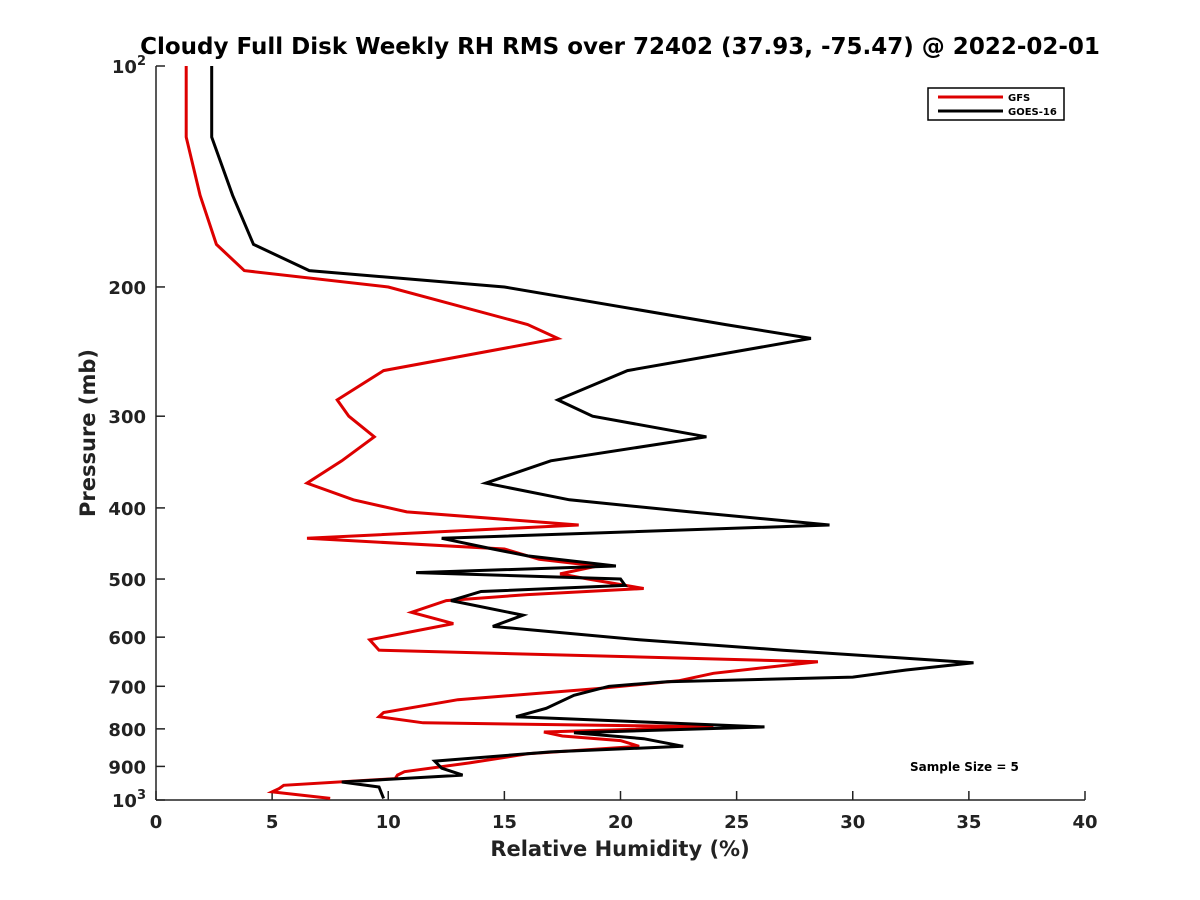  Describe the element at coordinates (504, 822) in the screenshot. I see `x-tick-label: 15` at that location.